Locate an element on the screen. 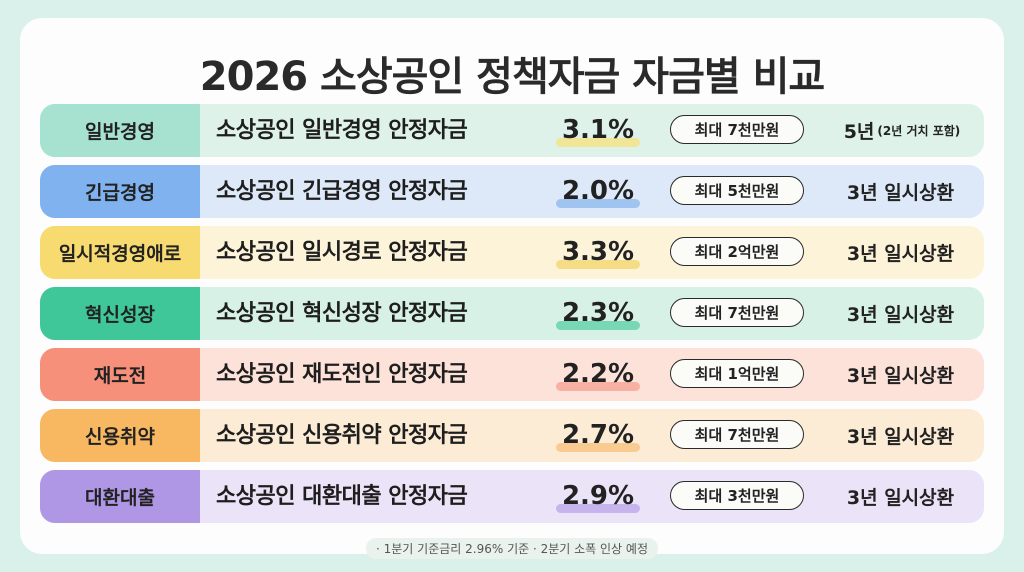 This screenshot has height=572, width=1024. interest-rate-value: 2.3% is located at coordinates (598, 313).